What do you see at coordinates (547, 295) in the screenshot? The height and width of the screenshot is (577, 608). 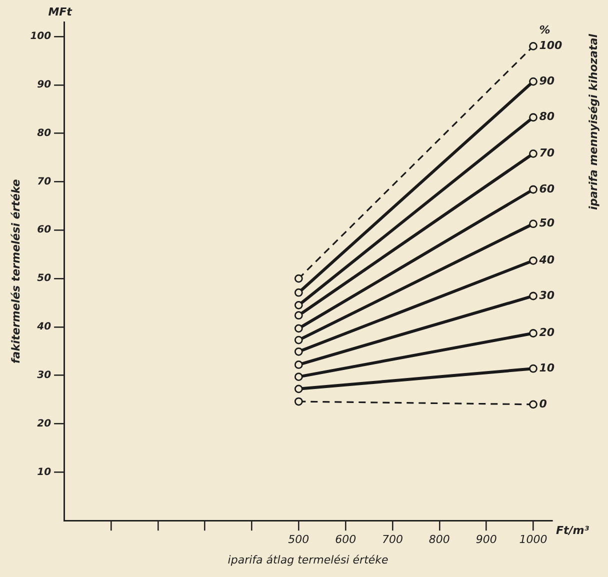 I see `series-label: 30` at bounding box center [547, 295].